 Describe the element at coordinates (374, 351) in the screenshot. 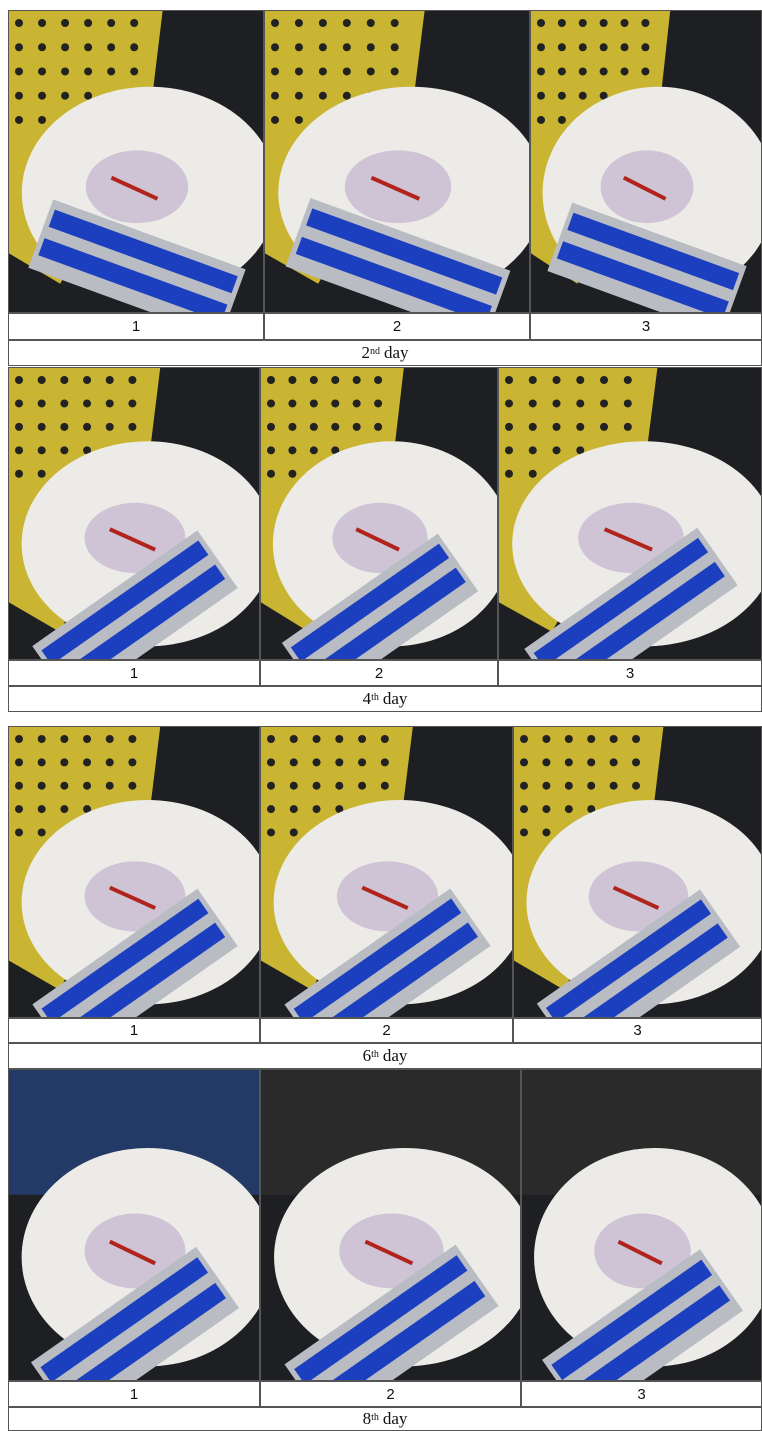

I see `day-suffix: nd` at that location.